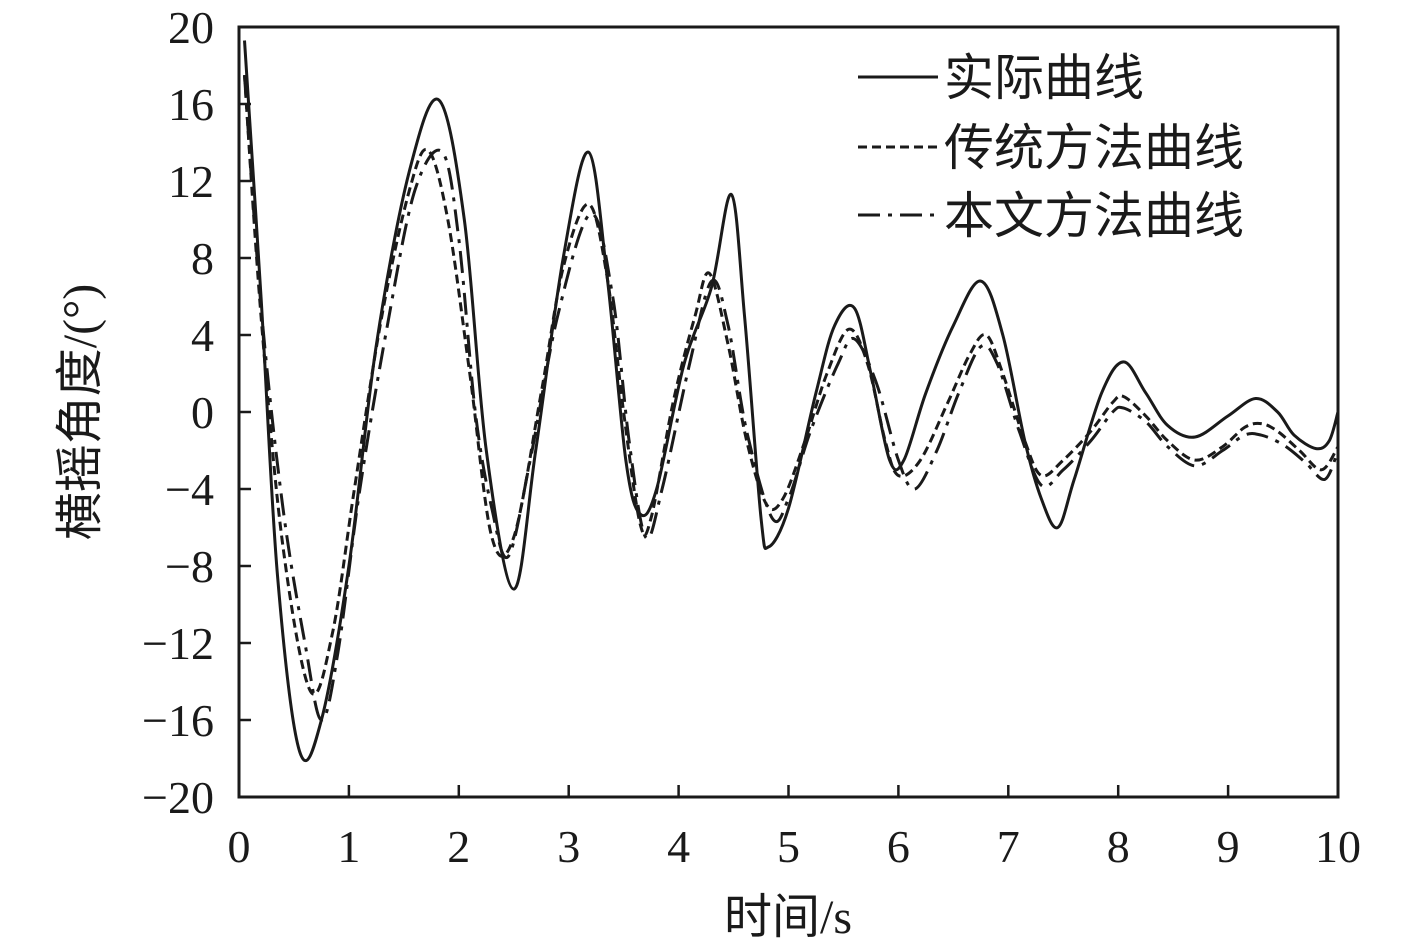 Image resolution: width=1417 pixels, height=945 pixels. I want to click on x-tick-label: 1, so click(348, 846).